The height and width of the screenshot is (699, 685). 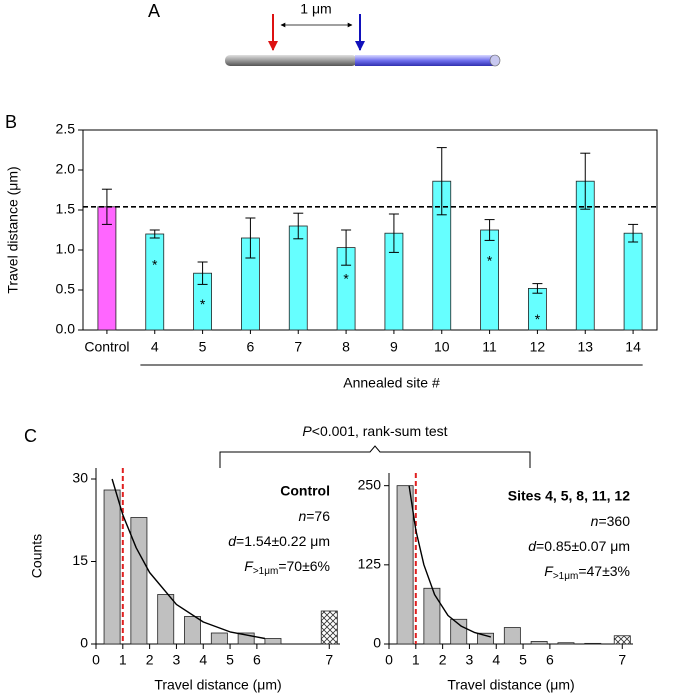 I want to click on stat-value: =76, so click(x=318, y=516).